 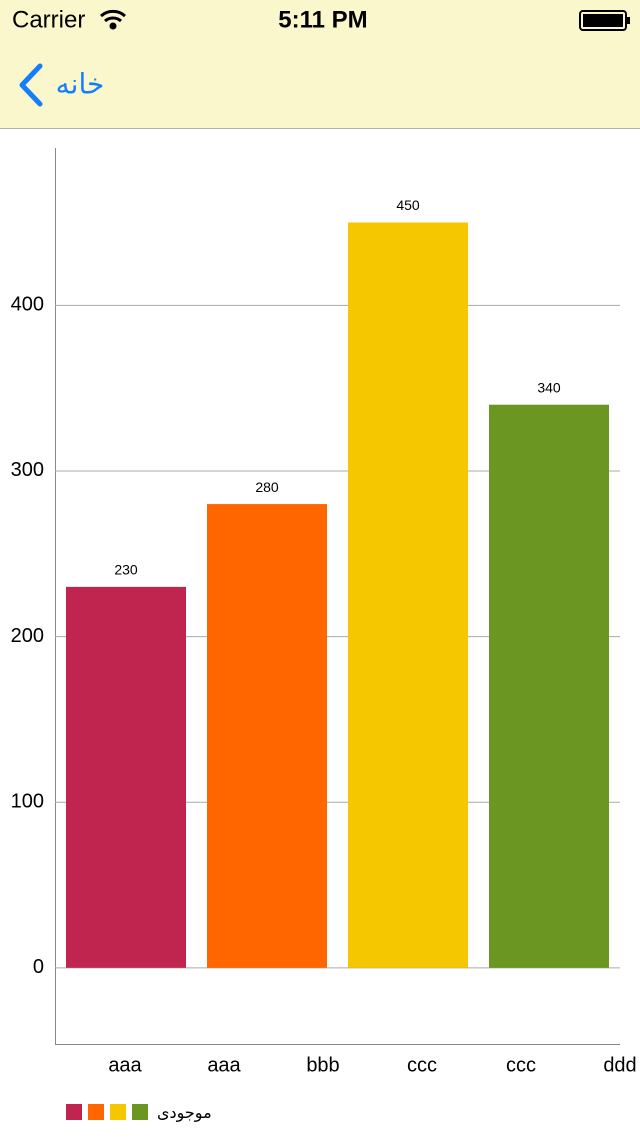 I want to click on time: 5:11 PM, so click(x=322, y=19).